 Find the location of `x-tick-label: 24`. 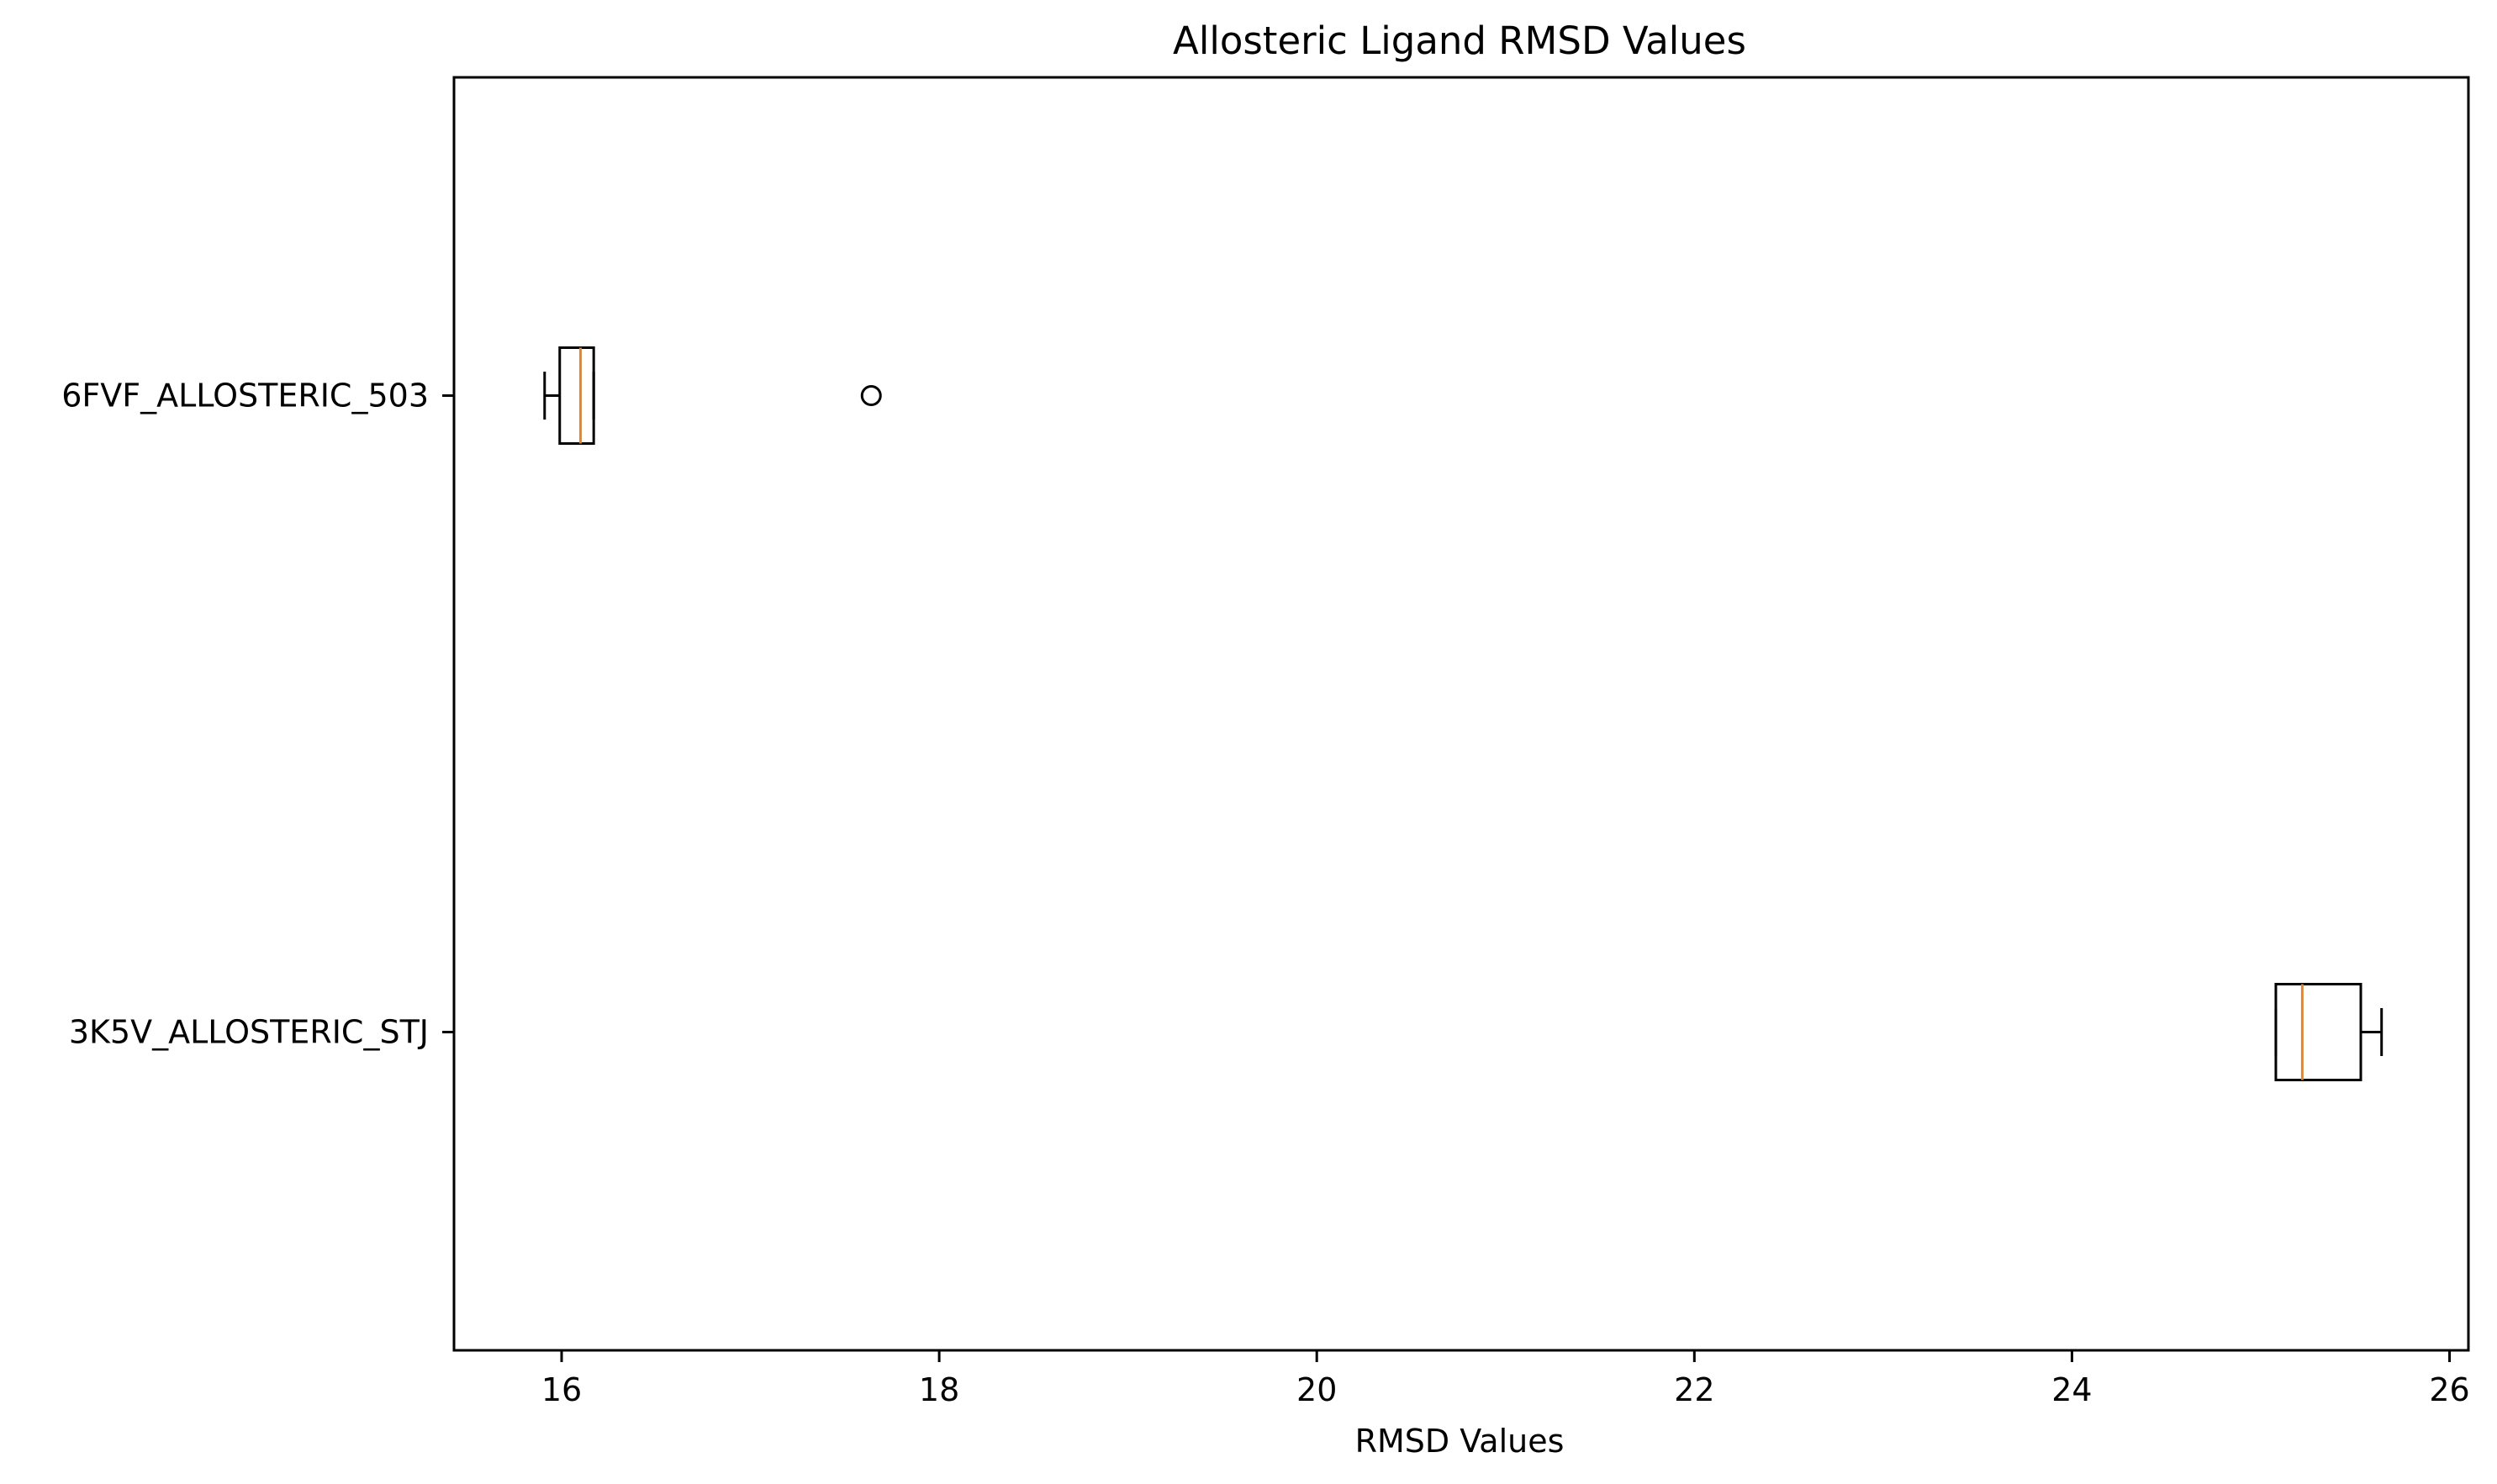

x-tick-label: 24 is located at coordinates (2071, 1389).